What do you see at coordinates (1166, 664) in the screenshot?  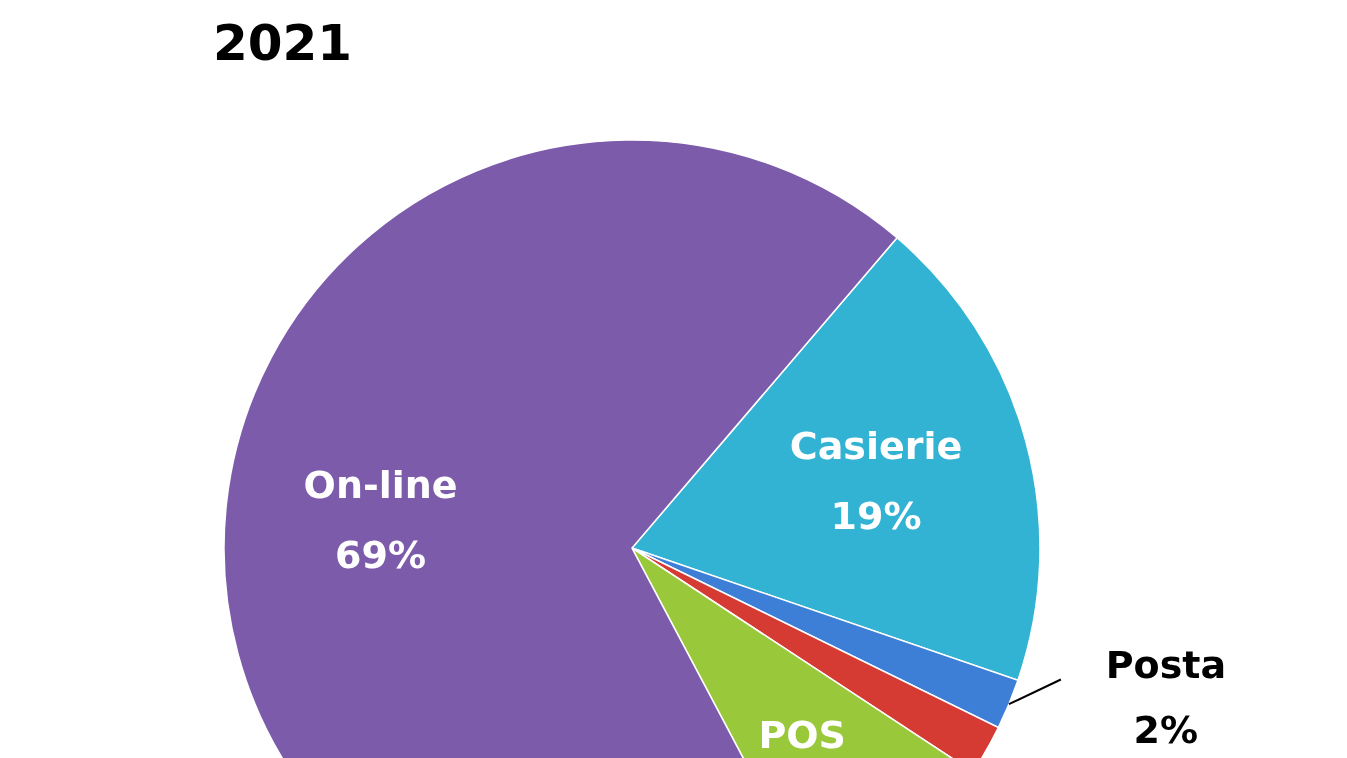 I see `slice-label: Posta` at bounding box center [1166, 664].